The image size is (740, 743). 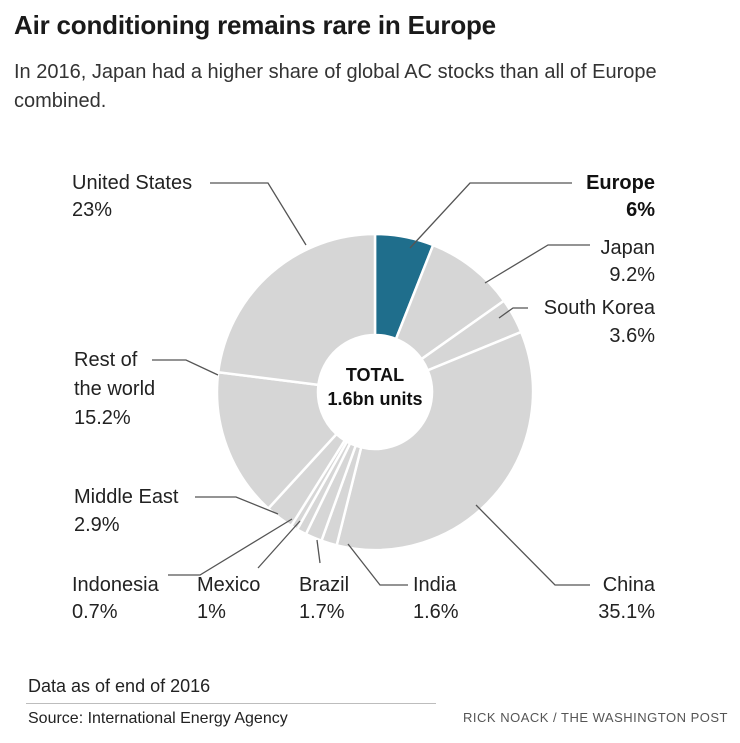 What do you see at coordinates (132, 183) in the screenshot?
I see `label-united-states-name: United States` at bounding box center [132, 183].